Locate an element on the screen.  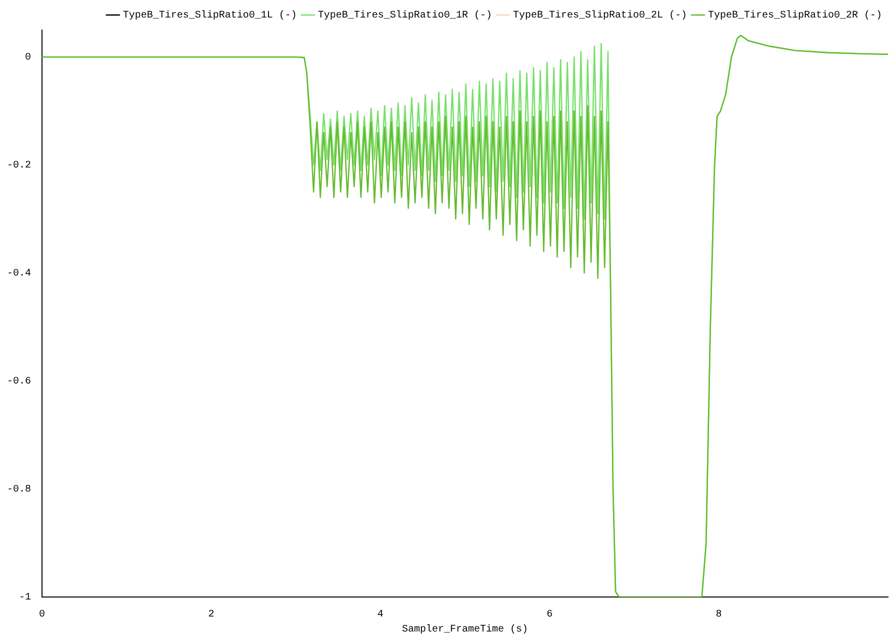
x-axis-title: Sampler_FrameTime (s) is located at coordinates (465, 630).